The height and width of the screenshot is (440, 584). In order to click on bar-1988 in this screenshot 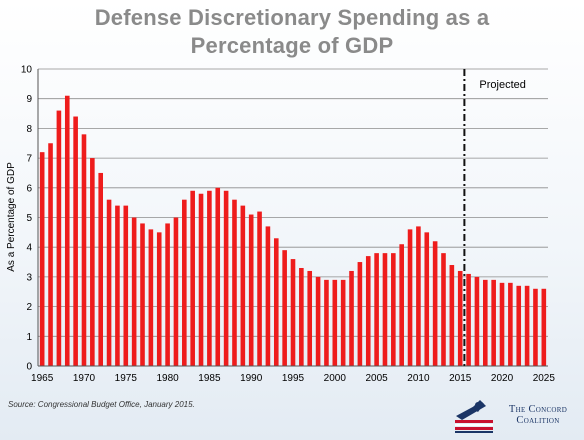, I will do `click(234, 282)`.